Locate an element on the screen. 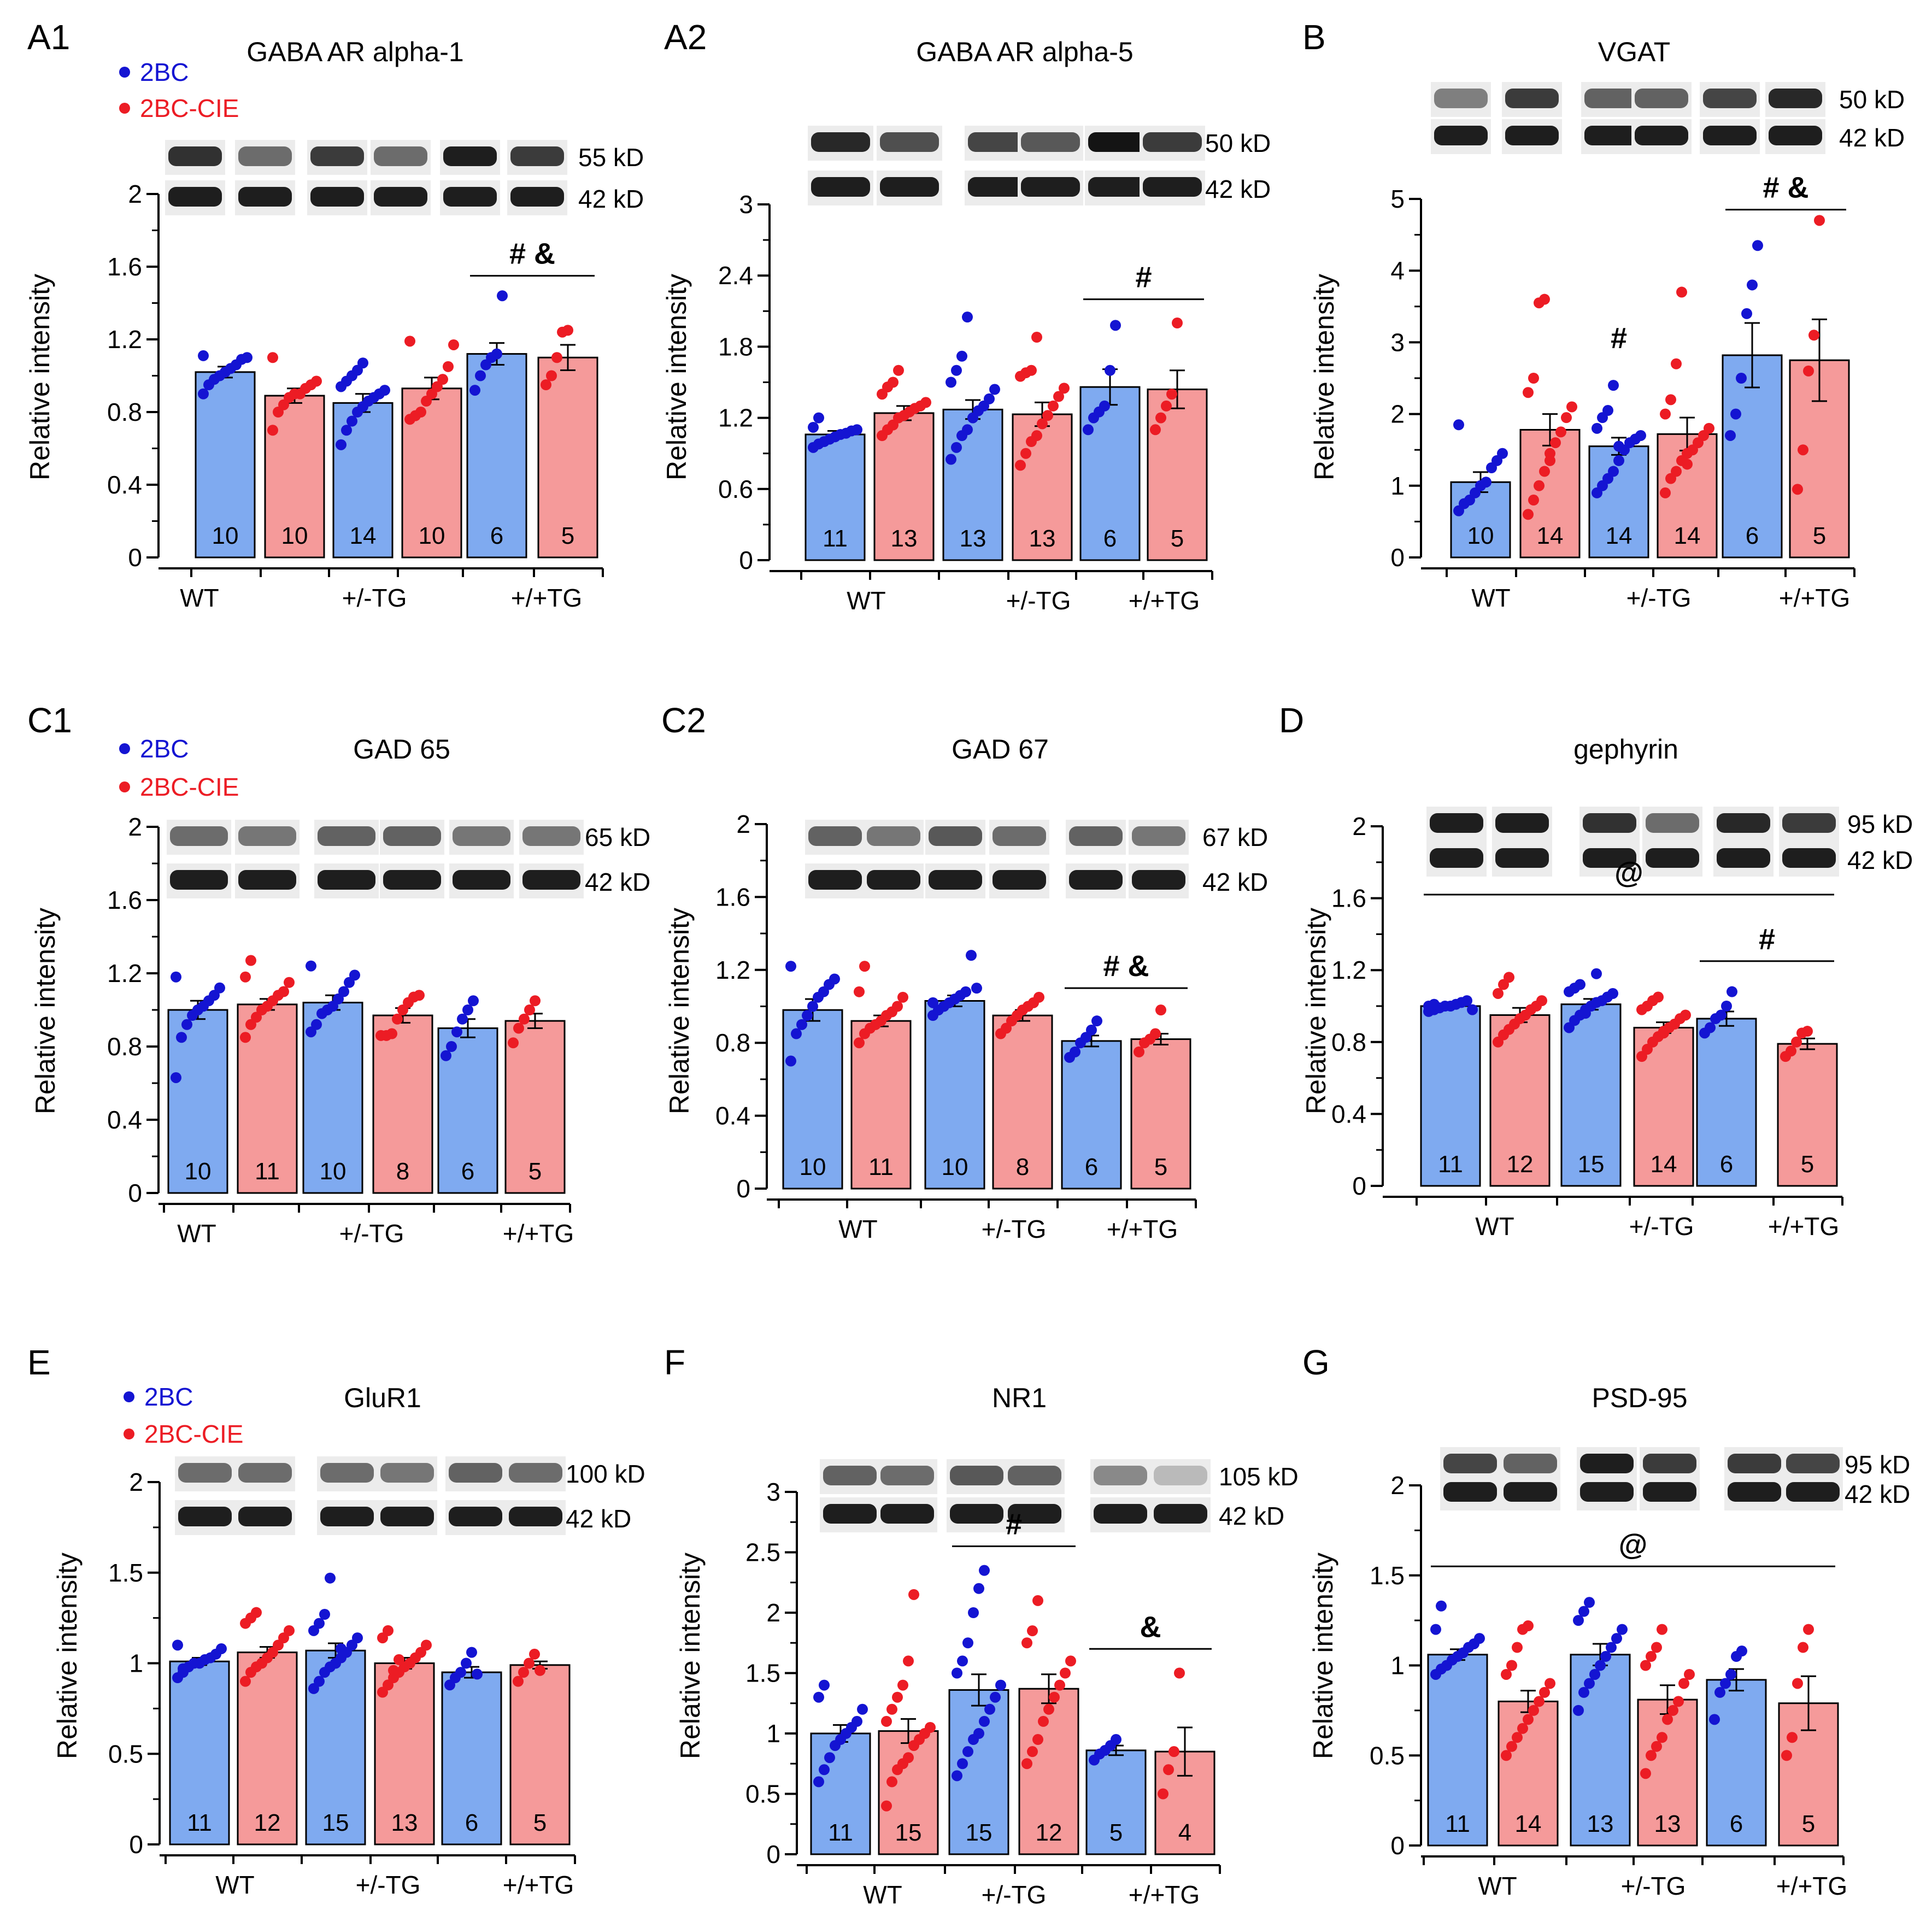 Image resolution: width=1932 pixels, height=1922 pixels. legend-c-blue-dot is located at coordinates (124, 748).